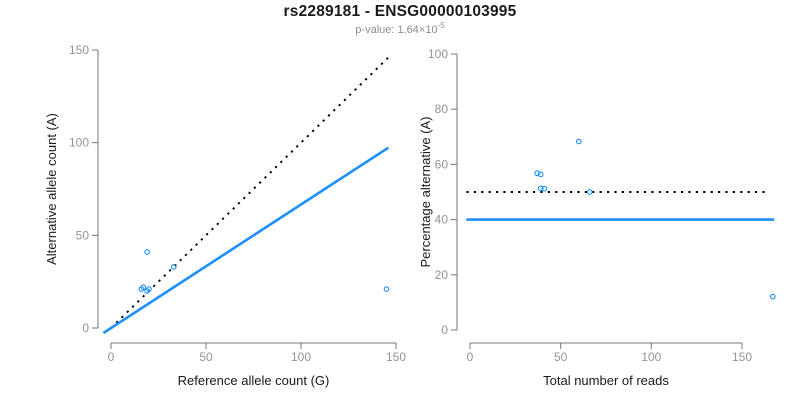 This screenshot has width=800, height=400. What do you see at coordinates (254, 380) in the screenshot?
I see `left-xaxis-title: Reference allele count (G)` at bounding box center [254, 380].